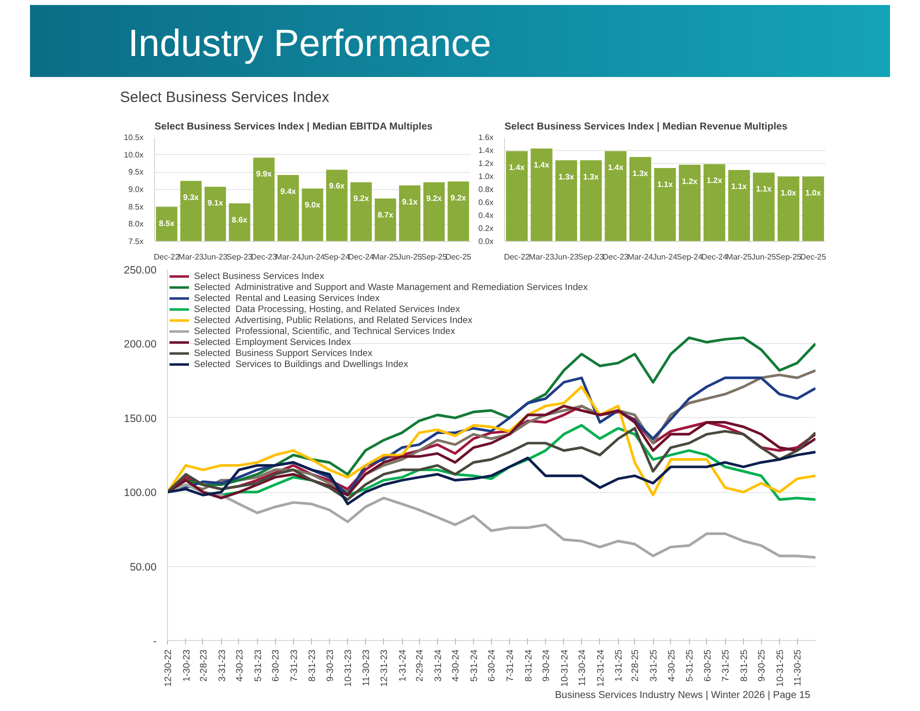 The width and height of the screenshot is (920, 711). I want to click on x-tick-label: Mar-24, so click(289, 257).